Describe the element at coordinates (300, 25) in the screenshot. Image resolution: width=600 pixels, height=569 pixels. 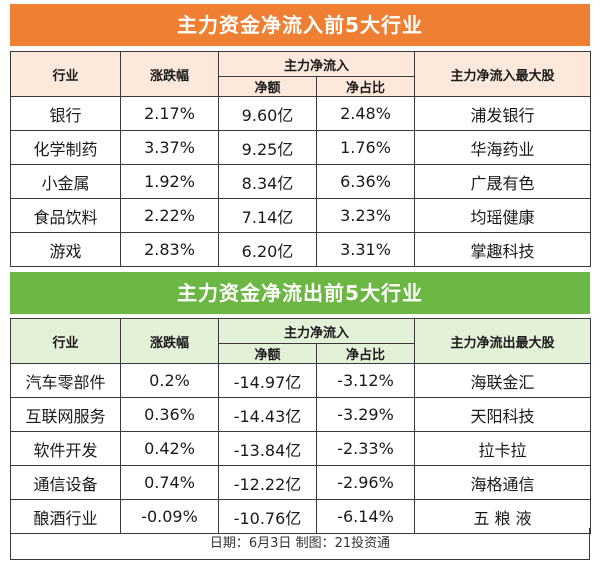
I see `inflow-title: 主力资金净流入前5大行业` at that location.